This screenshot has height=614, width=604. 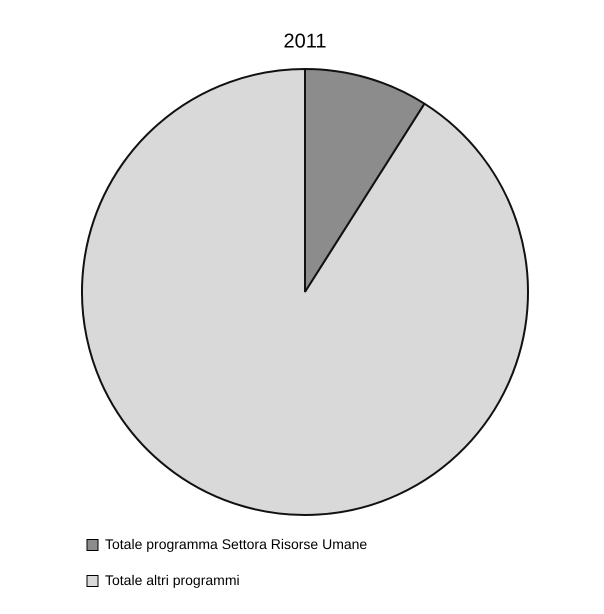 I want to click on chart-title: 2011, so click(x=305, y=41).